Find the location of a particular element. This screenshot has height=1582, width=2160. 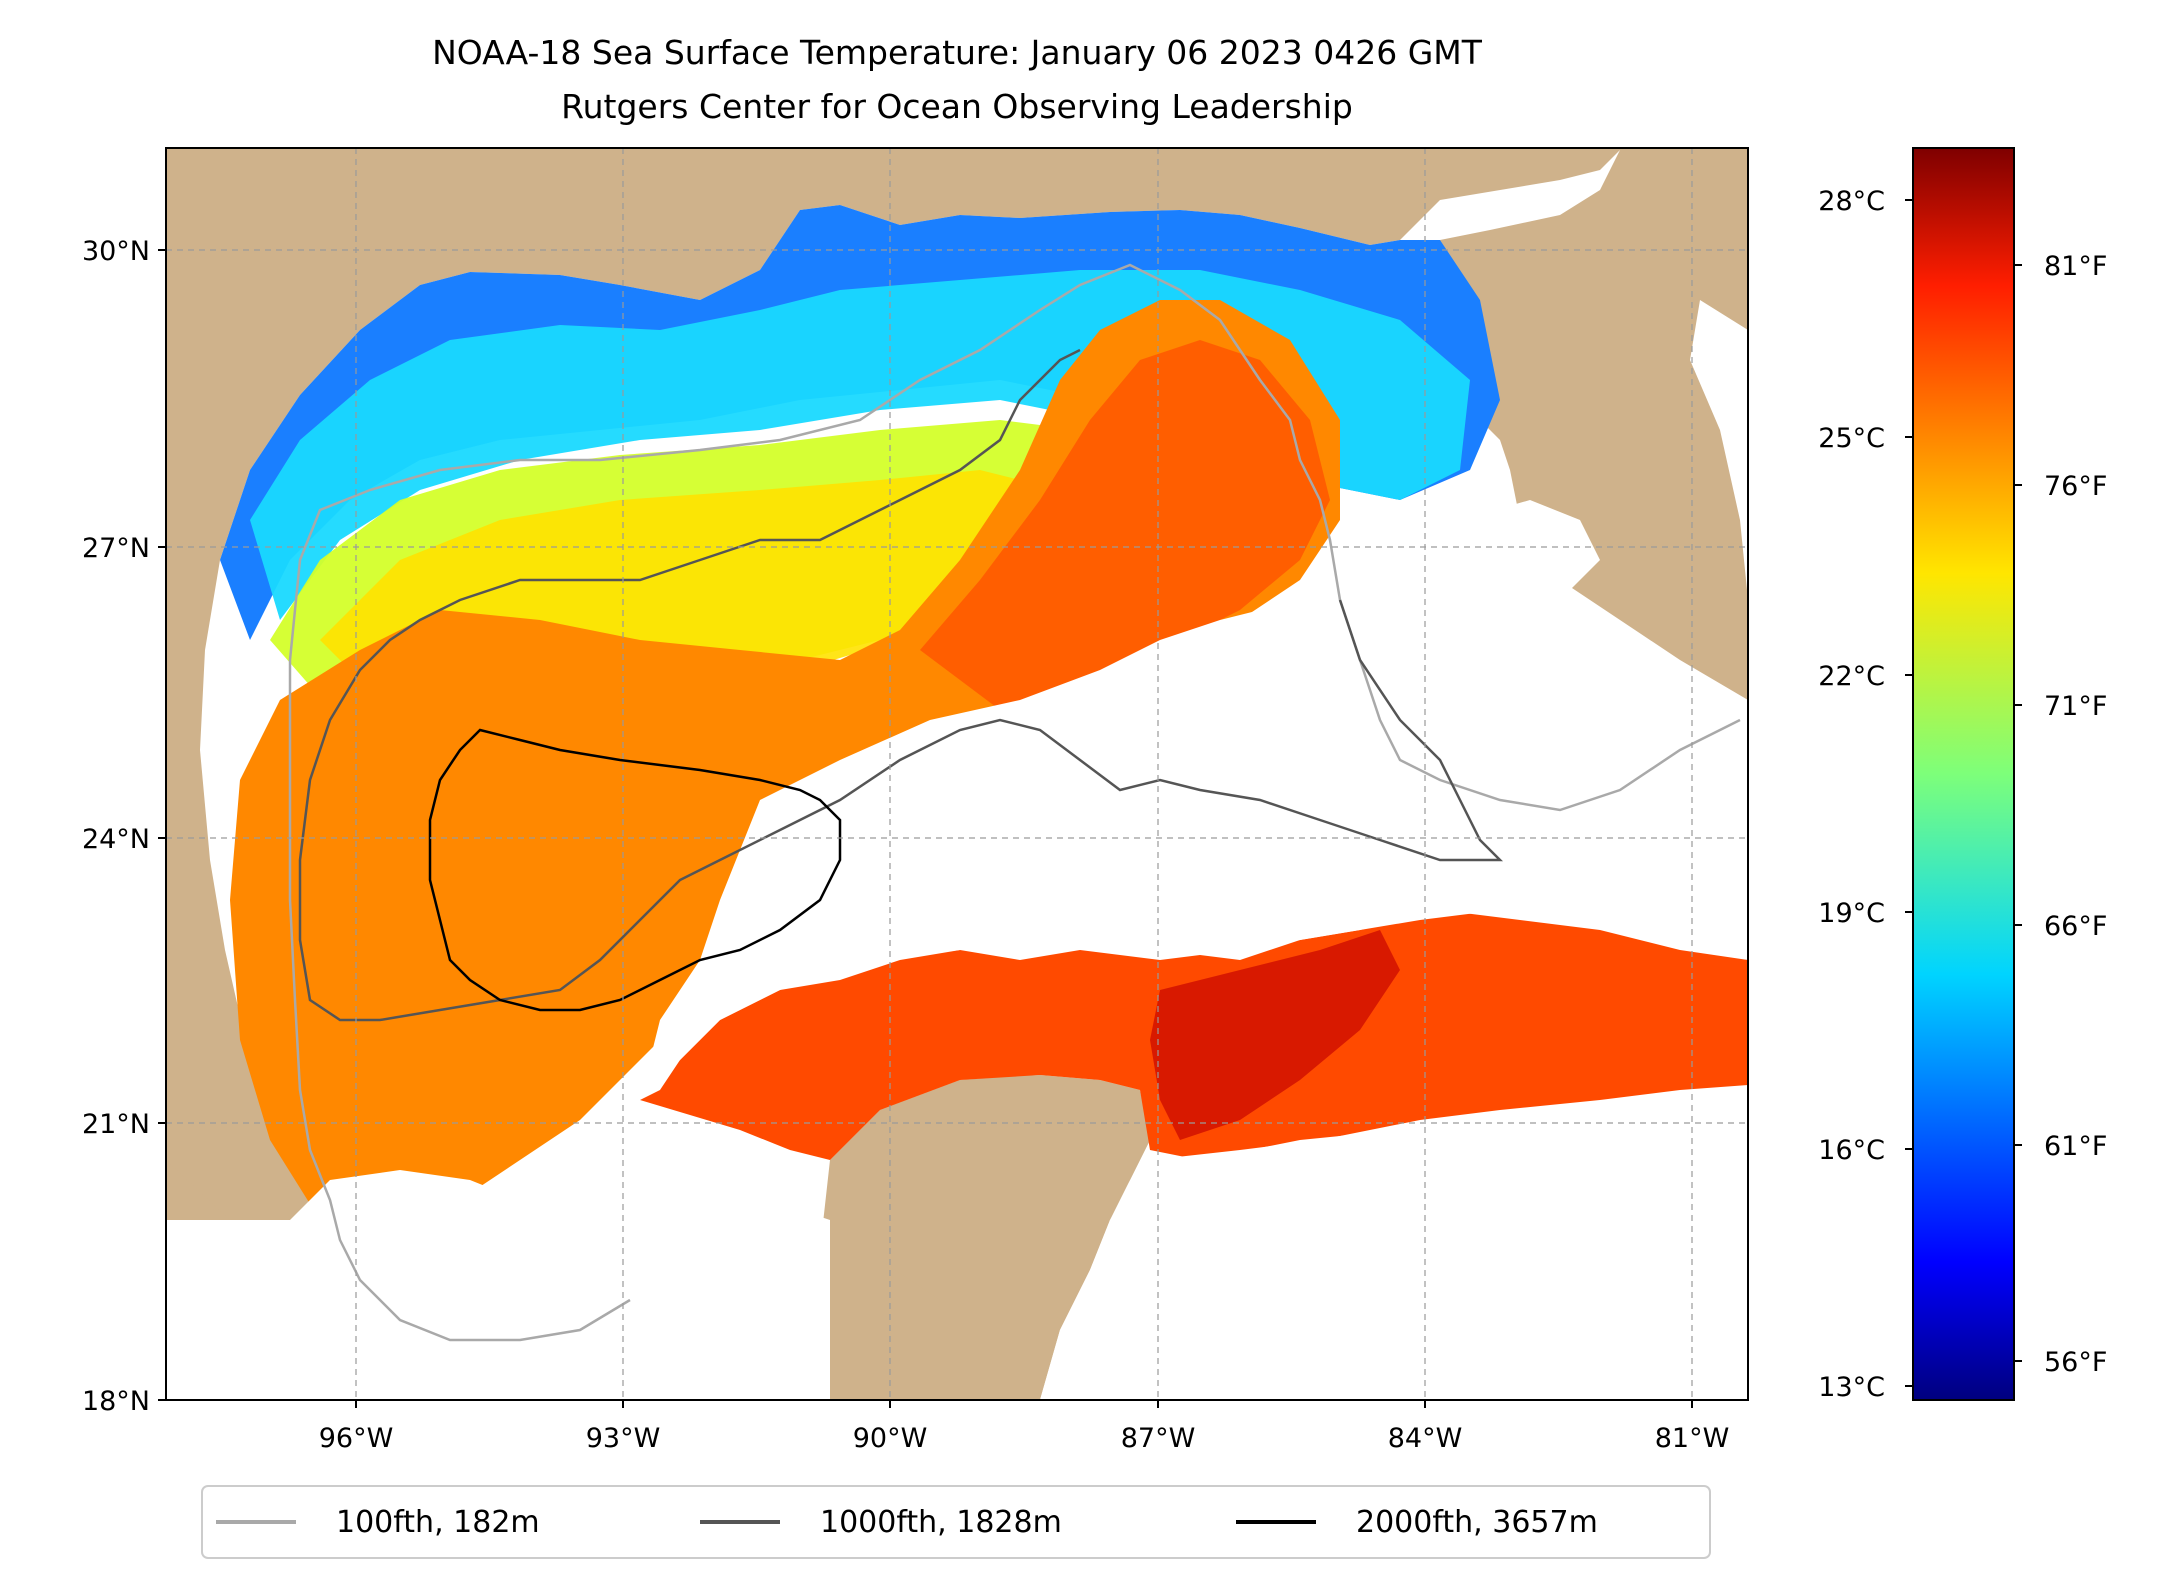

fahrenheit-label-81: 81°F is located at coordinates (2075, 266).